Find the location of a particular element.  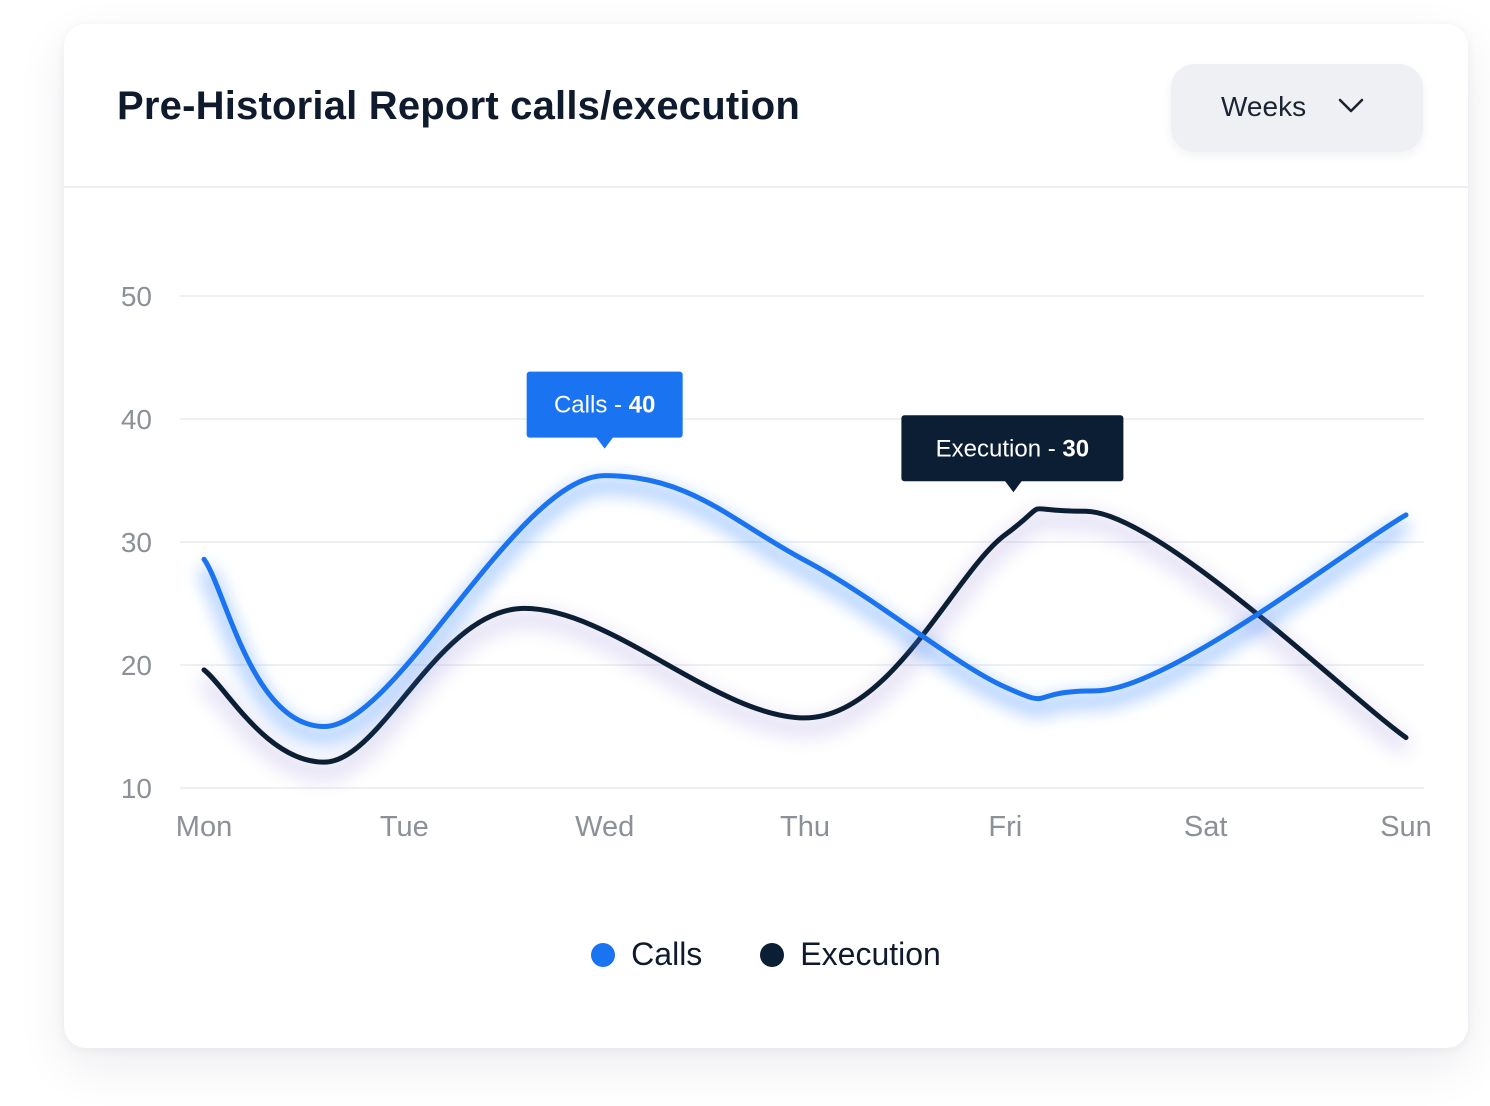

legend-dot-execution is located at coordinates (772, 954).